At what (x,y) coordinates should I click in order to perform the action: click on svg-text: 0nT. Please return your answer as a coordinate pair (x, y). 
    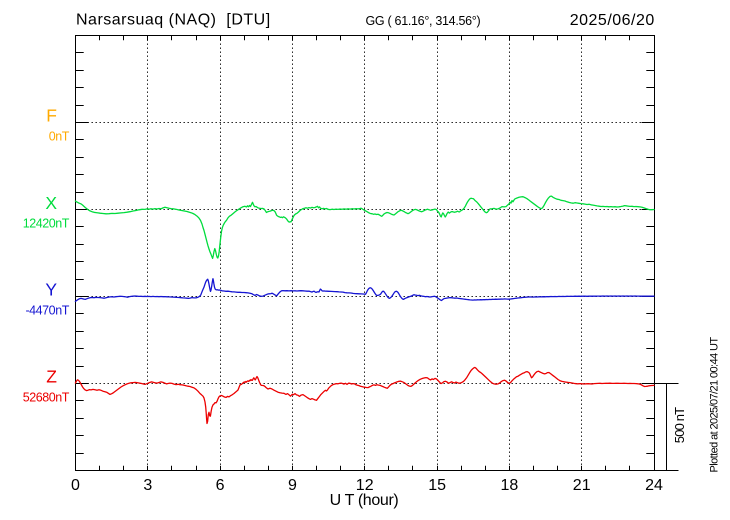
    Looking at the image, I should click on (59, 137).